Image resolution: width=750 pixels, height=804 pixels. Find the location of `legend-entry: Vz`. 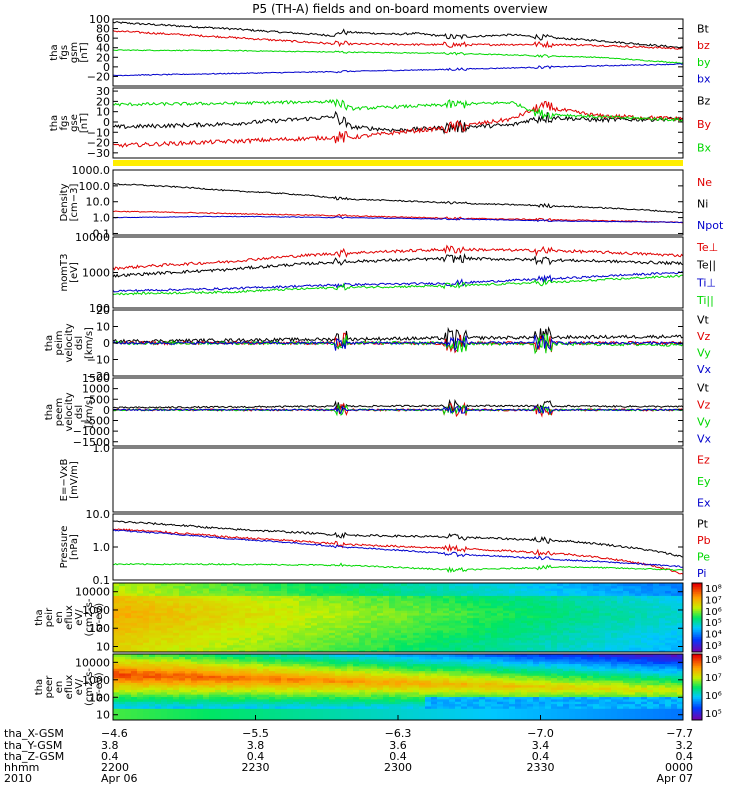

legend-entry: Vz is located at coordinates (704, 405).